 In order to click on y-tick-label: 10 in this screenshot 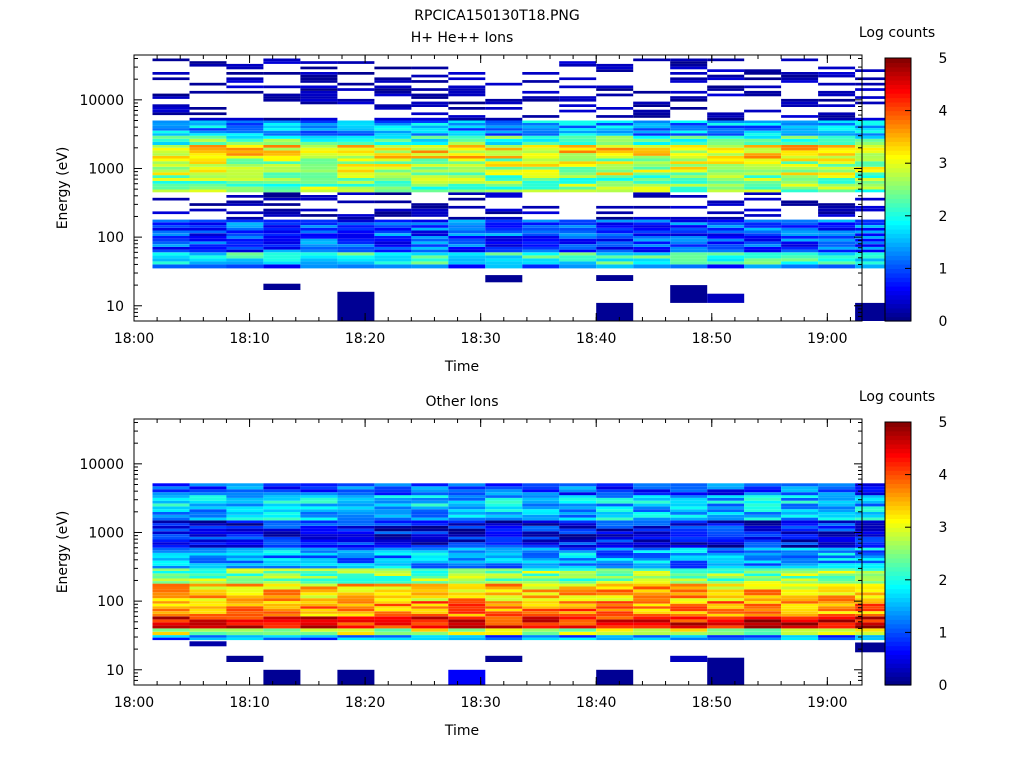, I will do `click(115, 671)`.